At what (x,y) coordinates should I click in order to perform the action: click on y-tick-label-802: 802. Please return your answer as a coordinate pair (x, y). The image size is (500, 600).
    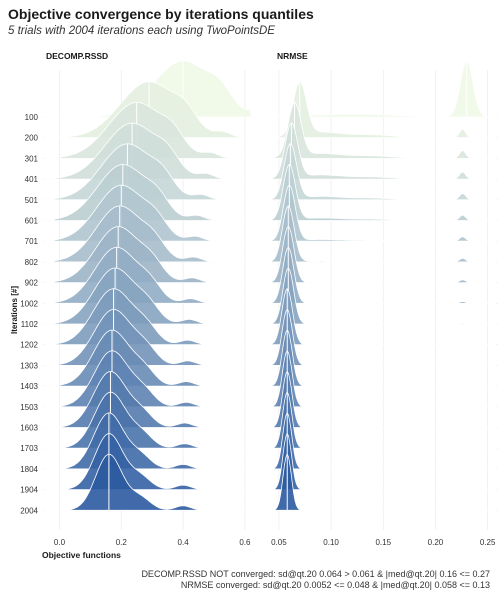
    Looking at the image, I should click on (32, 262).